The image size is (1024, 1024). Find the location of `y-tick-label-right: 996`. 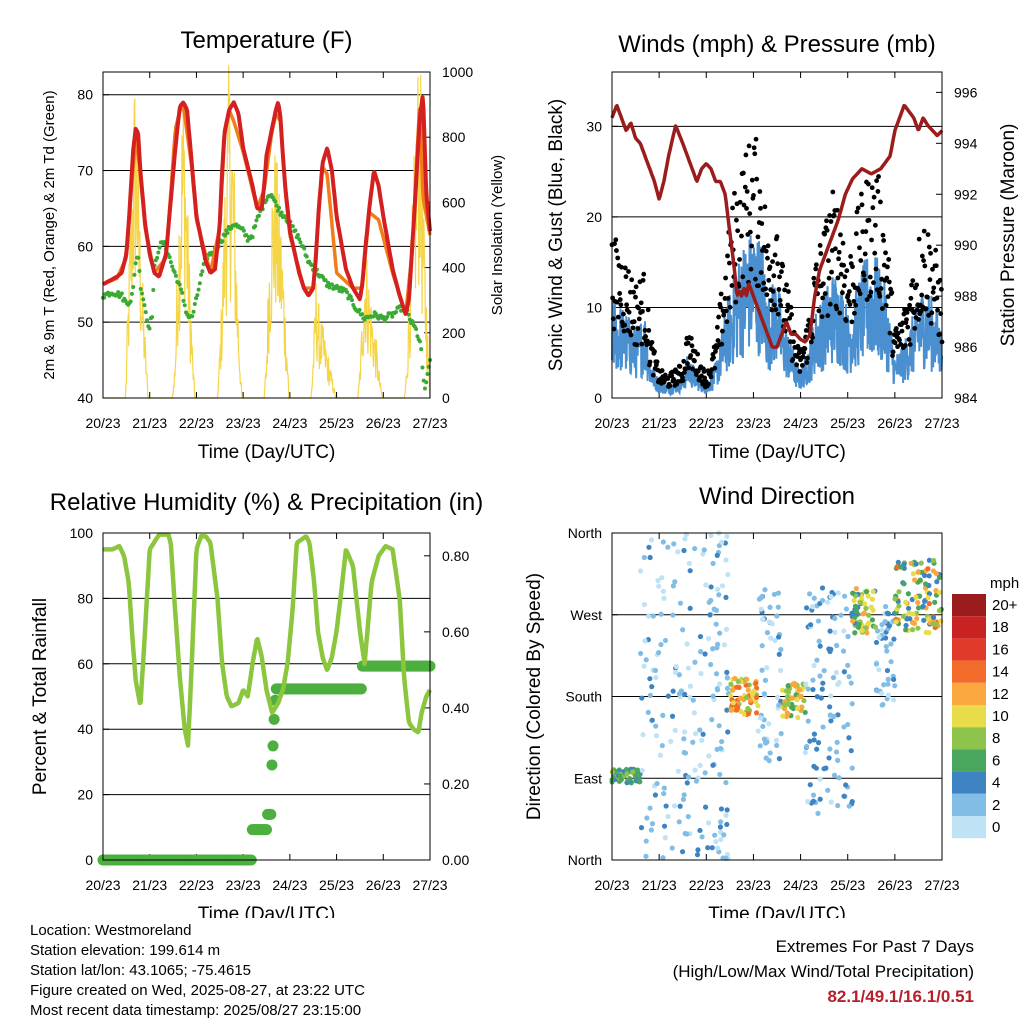

y-tick-label-right: 996 is located at coordinates (966, 92).